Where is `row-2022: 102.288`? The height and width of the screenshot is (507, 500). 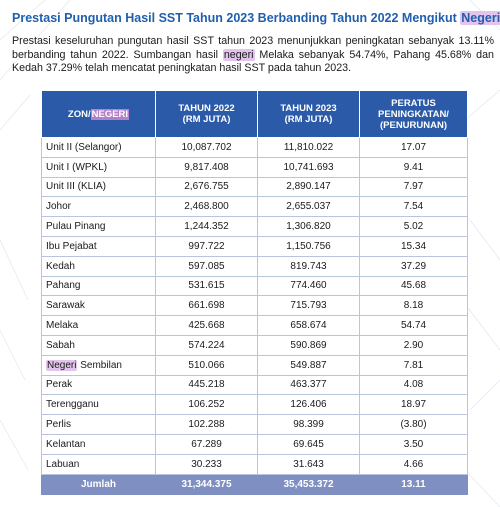
row-2022: 102.288 is located at coordinates (206, 424).